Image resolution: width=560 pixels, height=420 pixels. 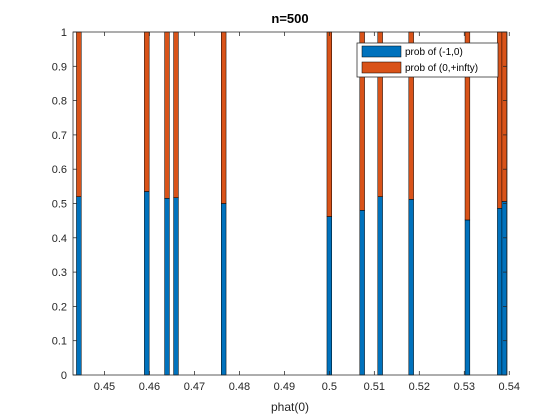 I want to click on x-tick-label: 0.51, so click(x=374, y=387).